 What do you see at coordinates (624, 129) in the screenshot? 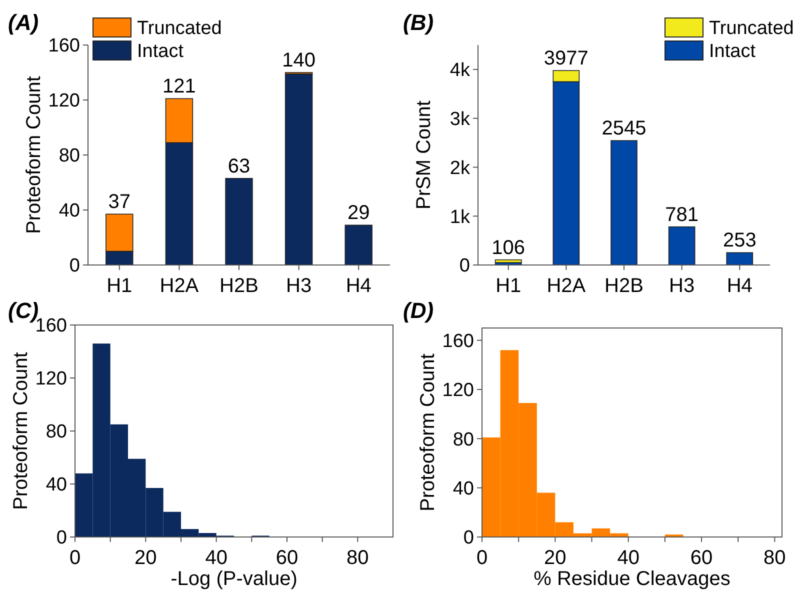
I see `total-label: 2545` at bounding box center [624, 129].